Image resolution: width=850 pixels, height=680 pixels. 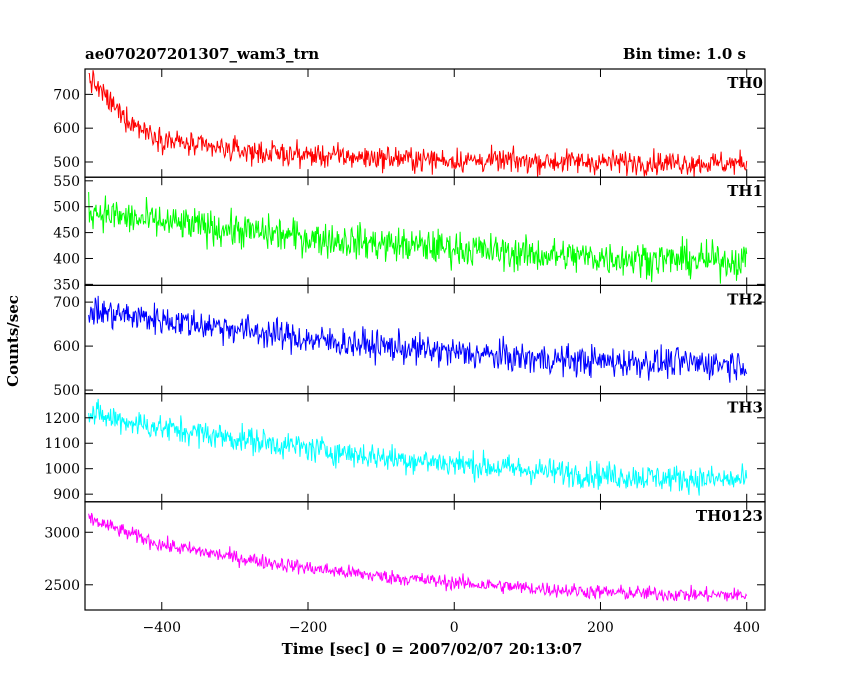 I want to click on y-tick-label: 550, so click(x=66, y=182).